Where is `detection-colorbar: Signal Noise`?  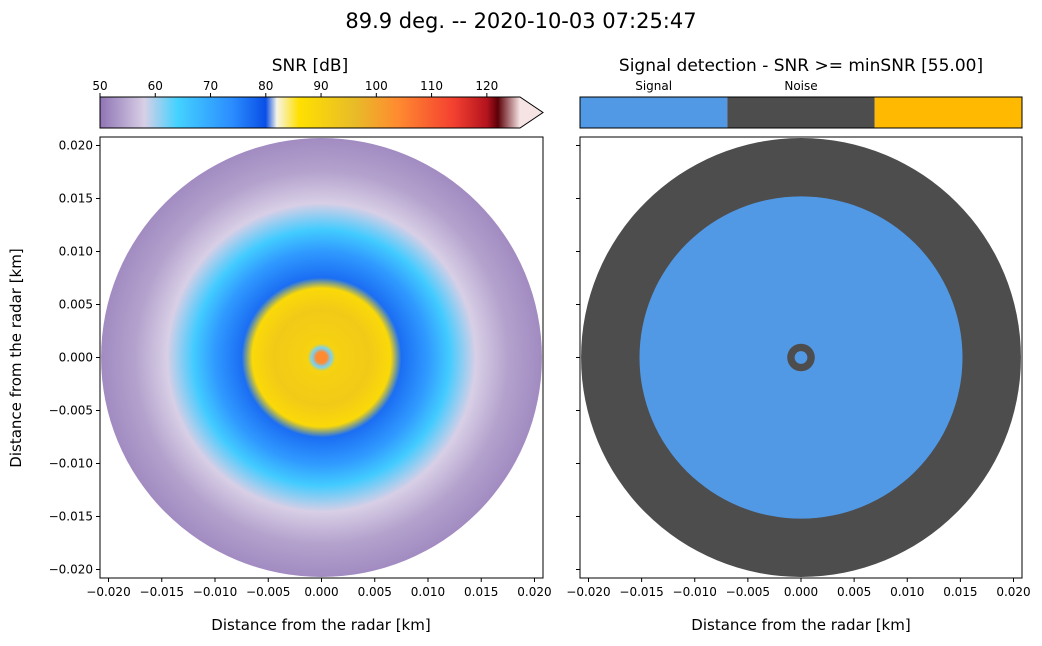
detection-colorbar: Signal Noise is located at coordinates (801, 104).